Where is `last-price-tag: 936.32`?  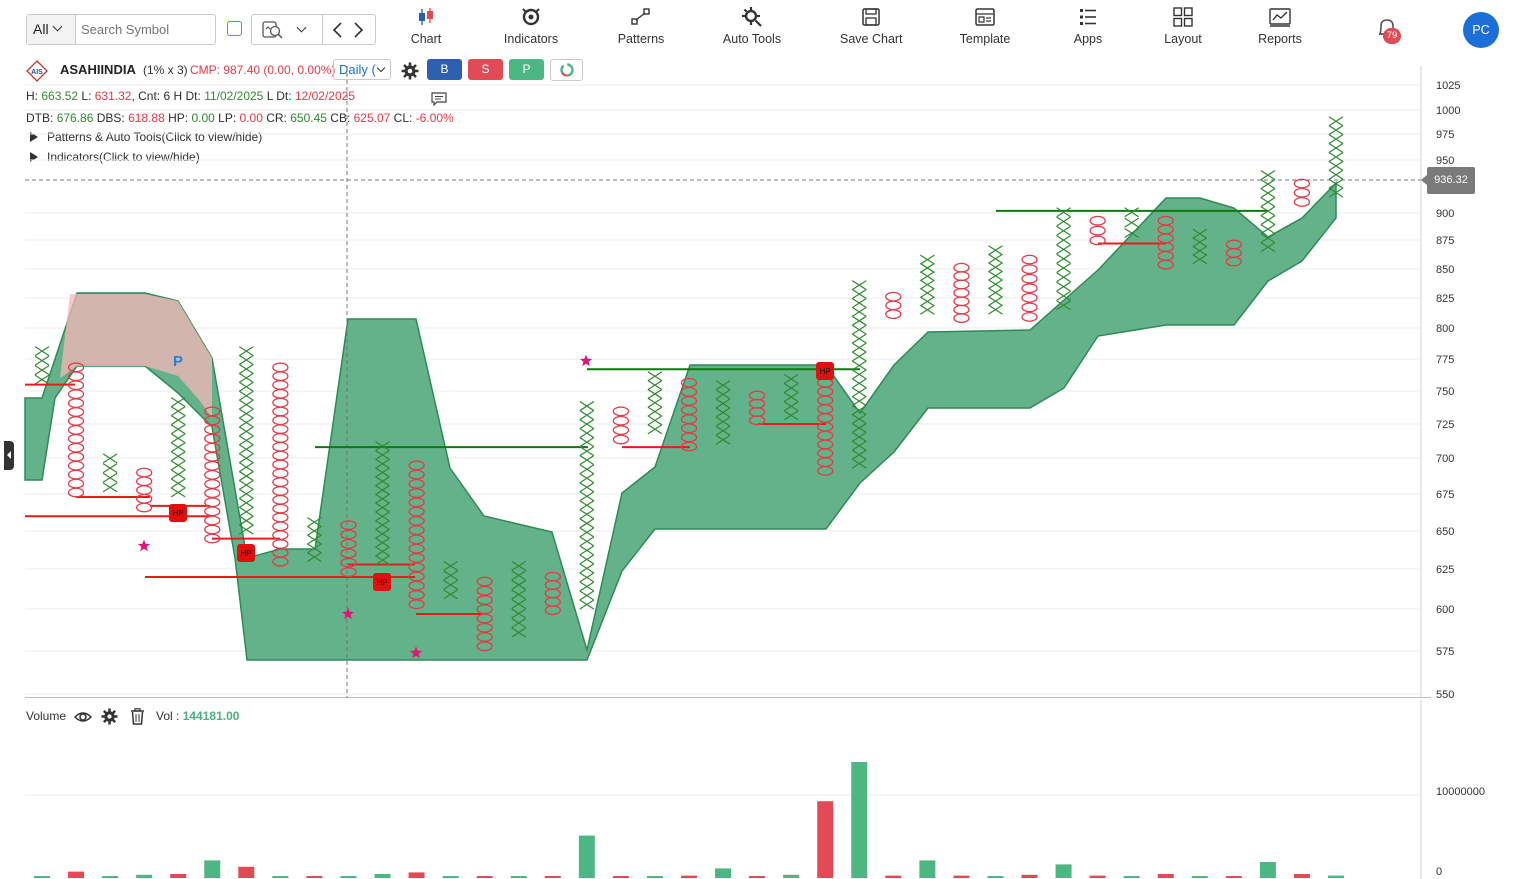 last-price-tag: 936.32 is located at coordinates (1448, 180).